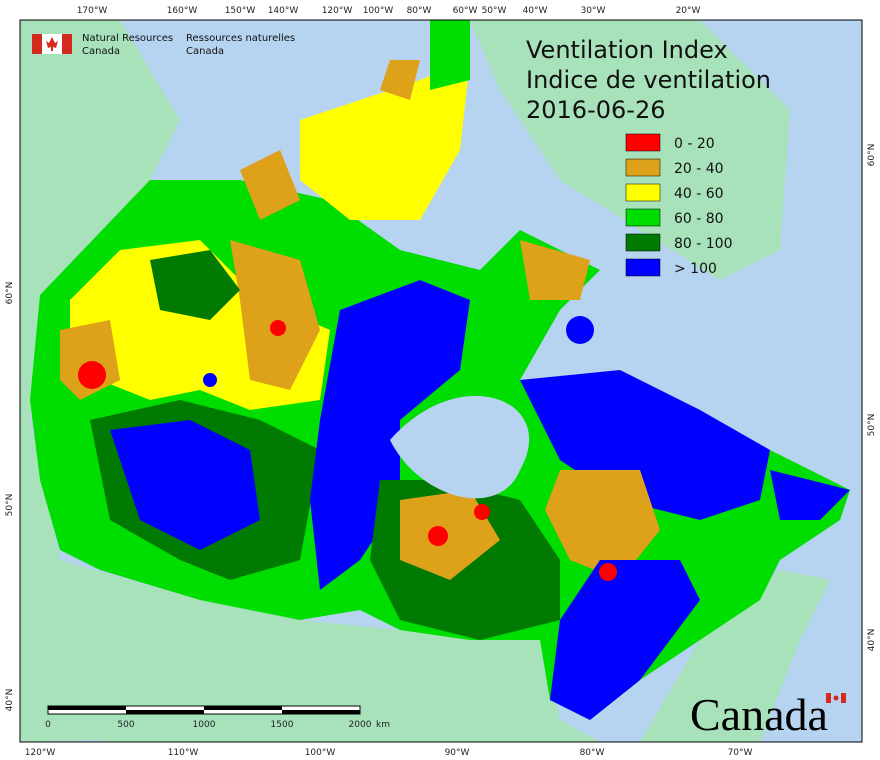 This screenshot has height=760, width=880. Describe the element at coordinates (648, 80) in the screenshot. I see `title: Indice de ventilation` at that location.